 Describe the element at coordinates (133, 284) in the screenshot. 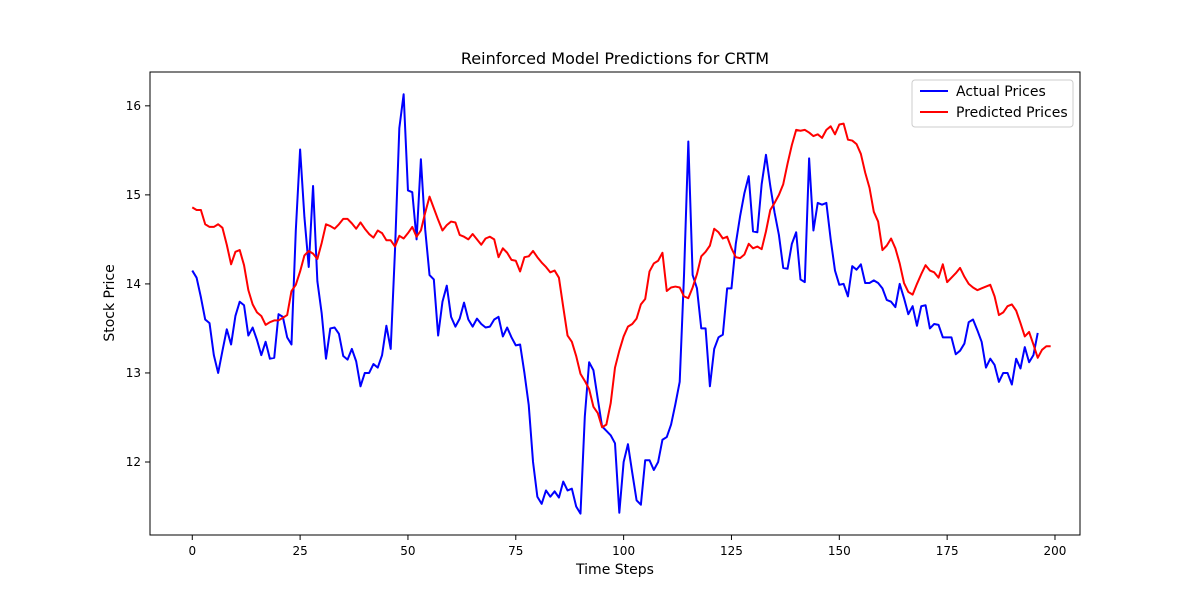

I see `y-tick-label: 14` at that location.